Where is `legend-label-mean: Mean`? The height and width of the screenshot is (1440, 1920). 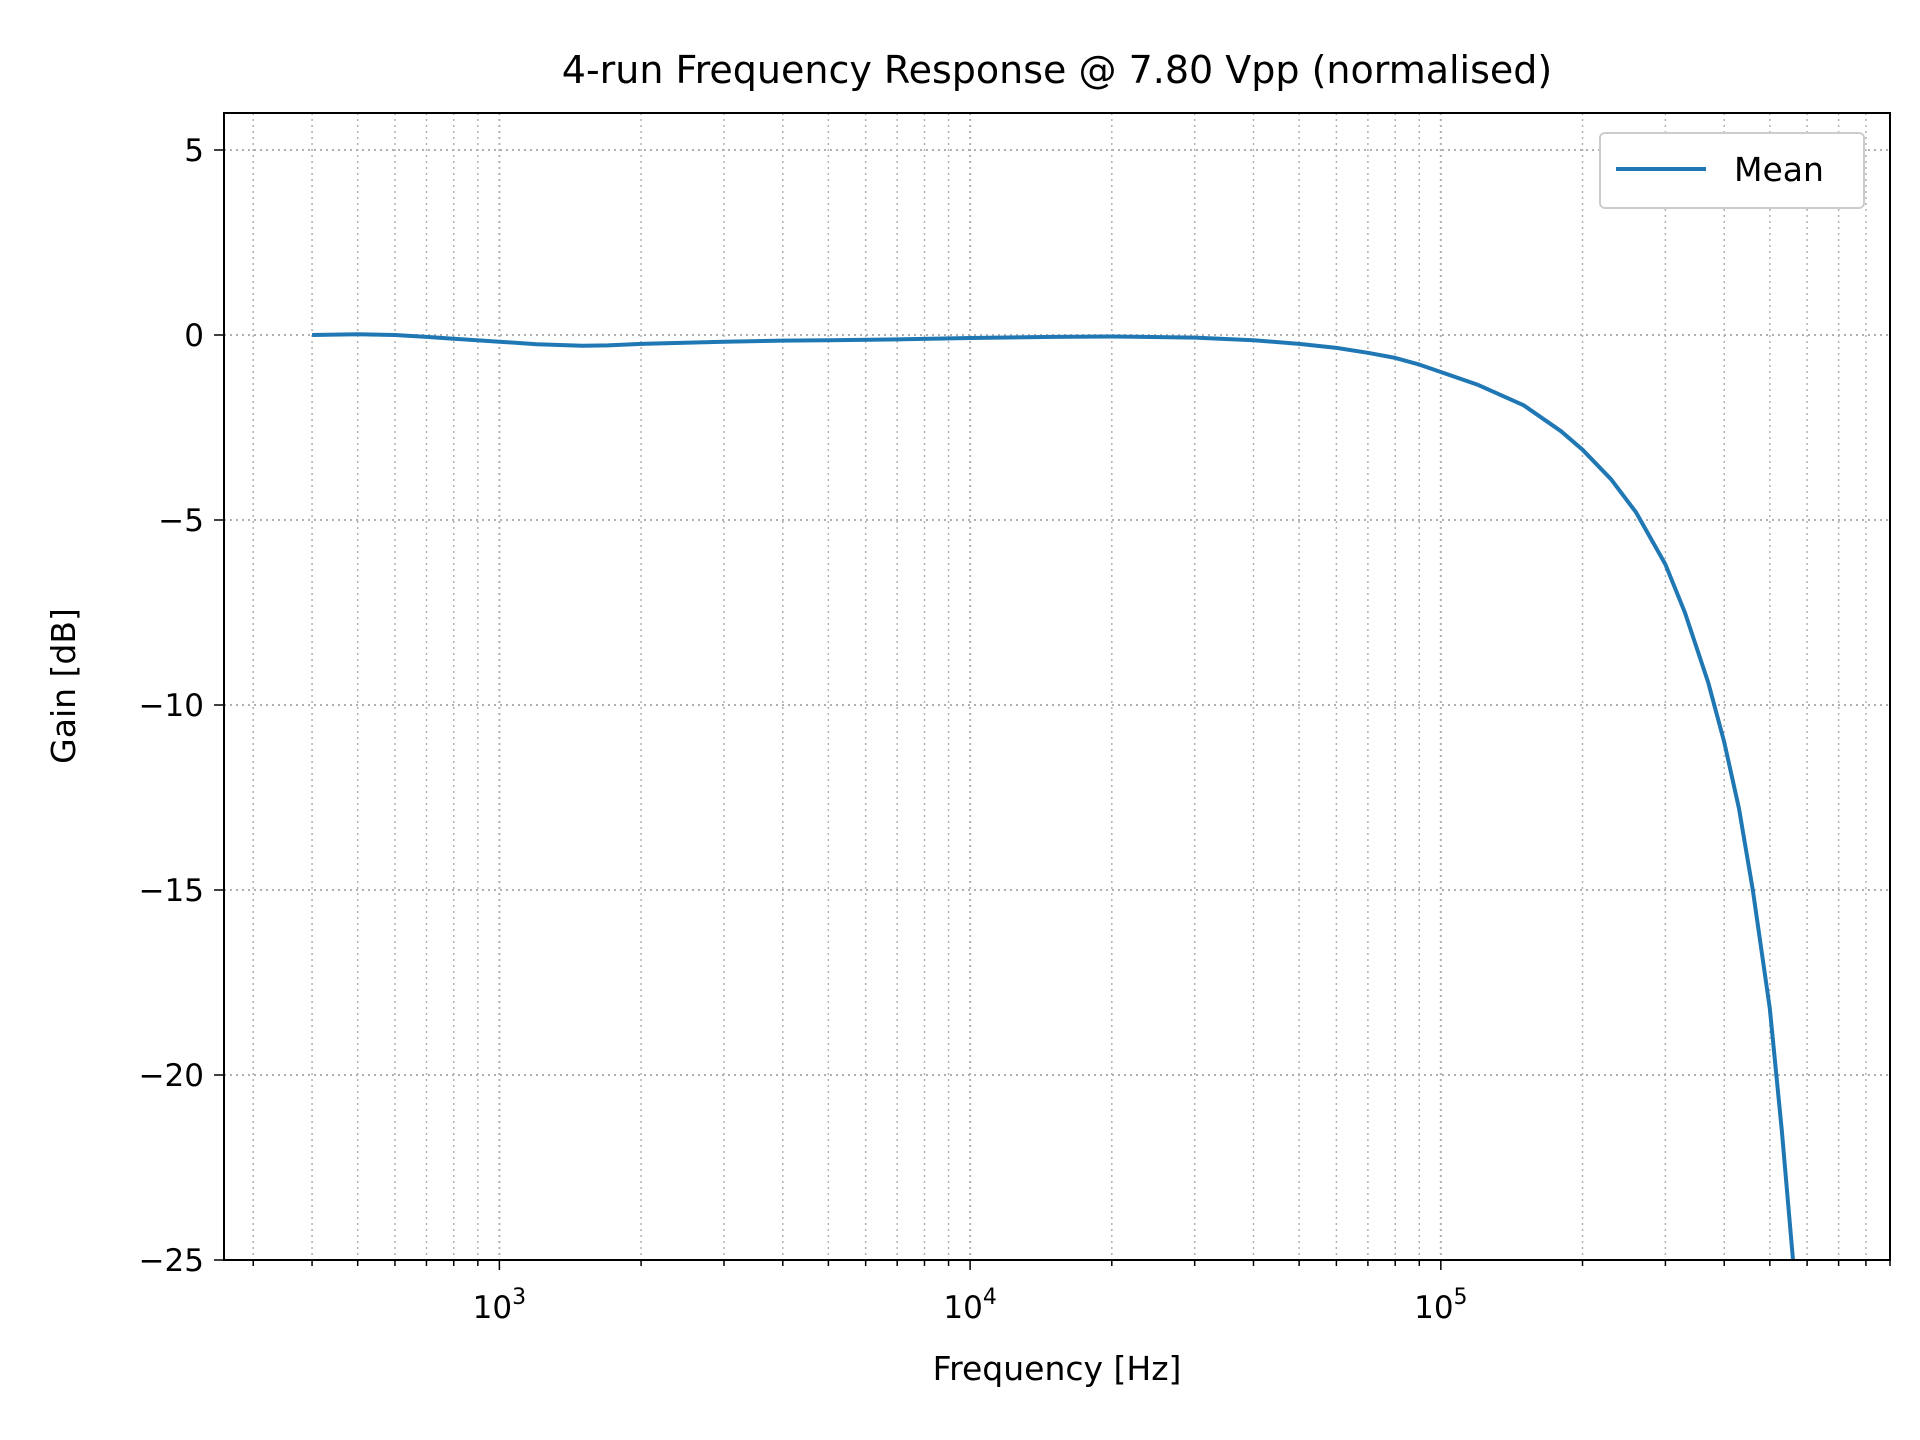
legend-label-mean: Mean is located at coordinates (1779, 169).